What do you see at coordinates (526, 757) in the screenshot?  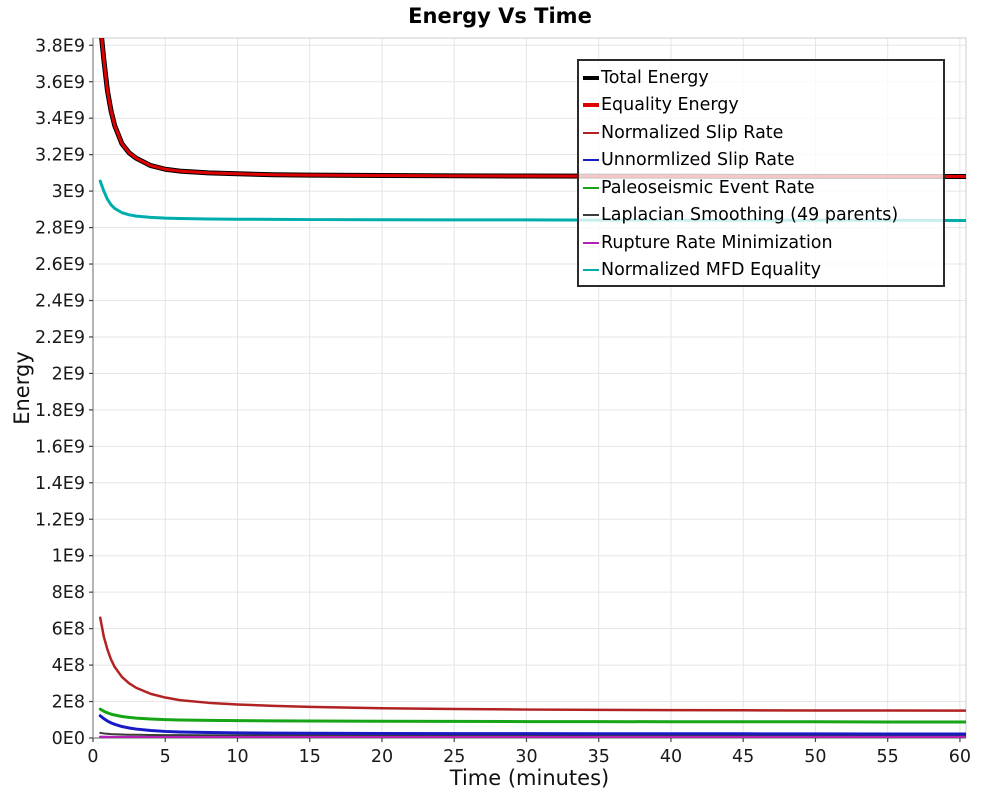 I see `x-tick-label: 30` at bounding box center [526, 757].